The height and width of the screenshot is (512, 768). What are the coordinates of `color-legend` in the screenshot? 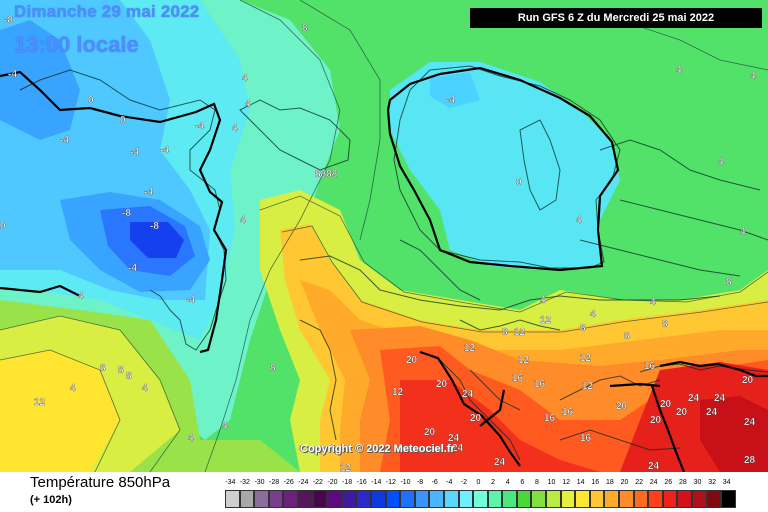 It's located at (480, 499).